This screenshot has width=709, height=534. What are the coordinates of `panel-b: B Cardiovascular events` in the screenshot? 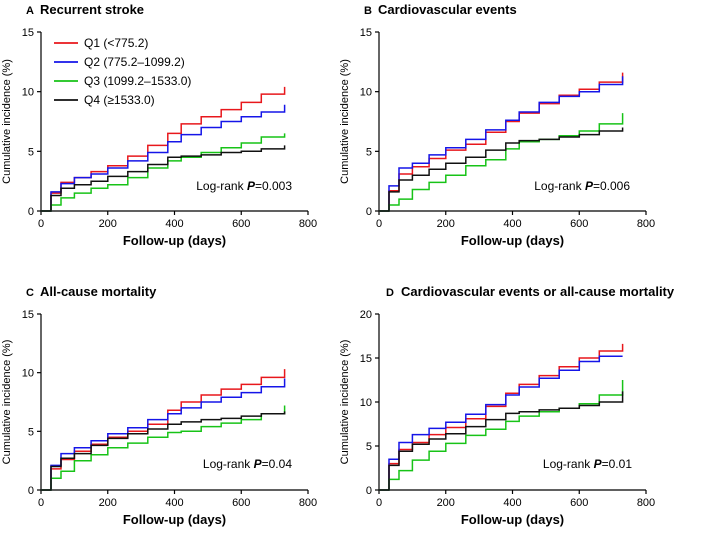 It's located at (440, 9).